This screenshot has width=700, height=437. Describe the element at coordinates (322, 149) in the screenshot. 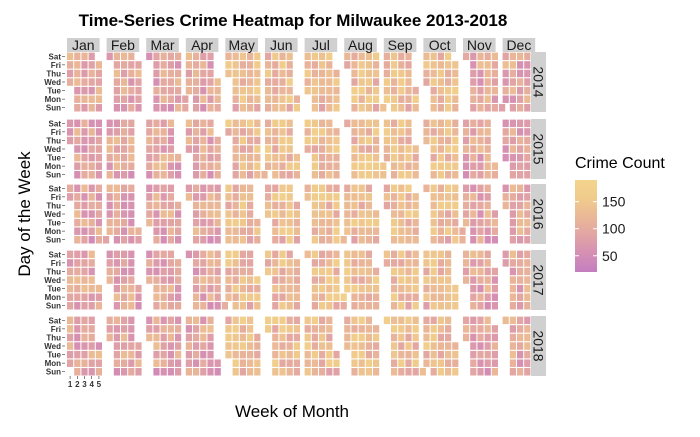

I see `panel-jul-2015` at that location.